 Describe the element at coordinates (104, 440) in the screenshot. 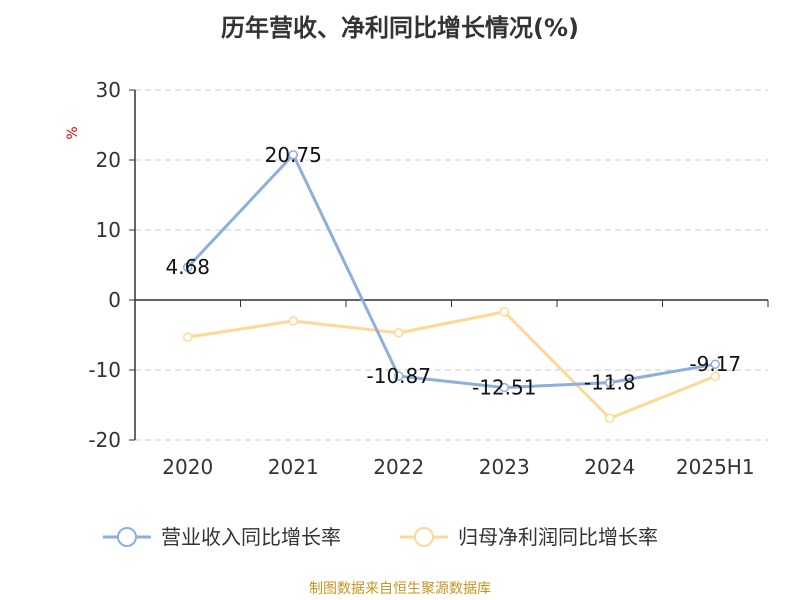

I see `y-tick-label: -20` at that location.